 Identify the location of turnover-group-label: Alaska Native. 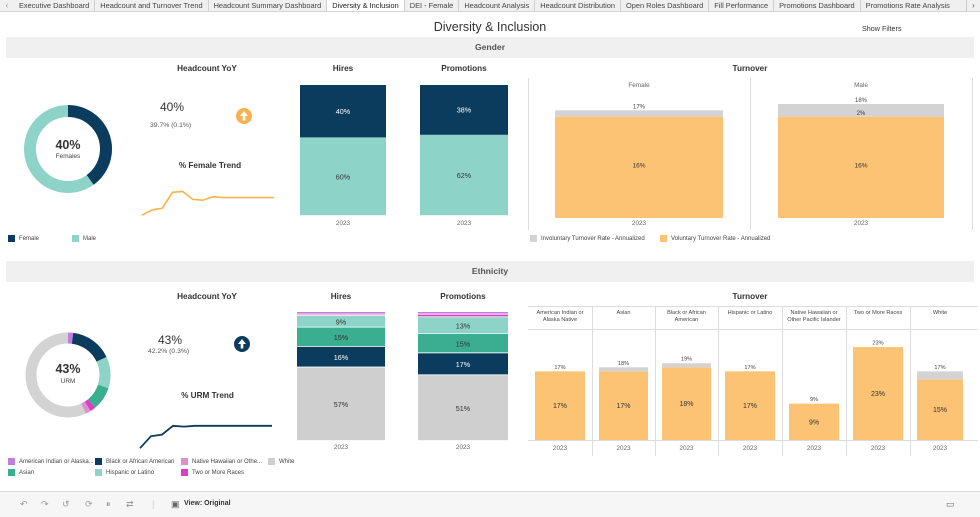
(560, 320).